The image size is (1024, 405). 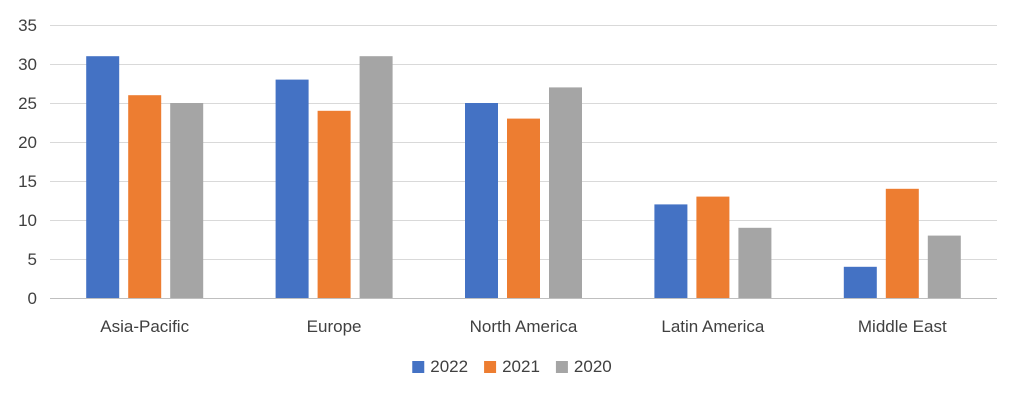 What do you see at coordinates (27, 162) in the screenshot?
I see `y-axis-tick-labels: 0 5 10 15 20 25 30 35` at bounding box center [27, 162].